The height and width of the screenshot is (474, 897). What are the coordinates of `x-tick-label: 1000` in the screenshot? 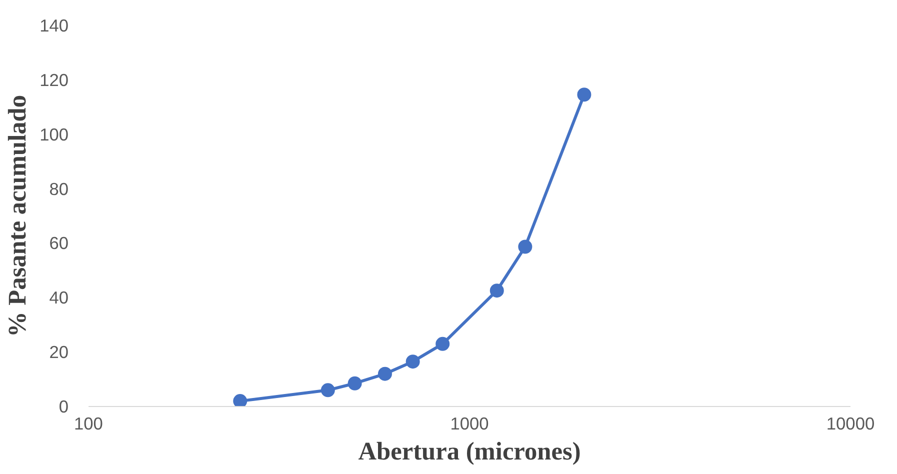 It's located at (469, 424).